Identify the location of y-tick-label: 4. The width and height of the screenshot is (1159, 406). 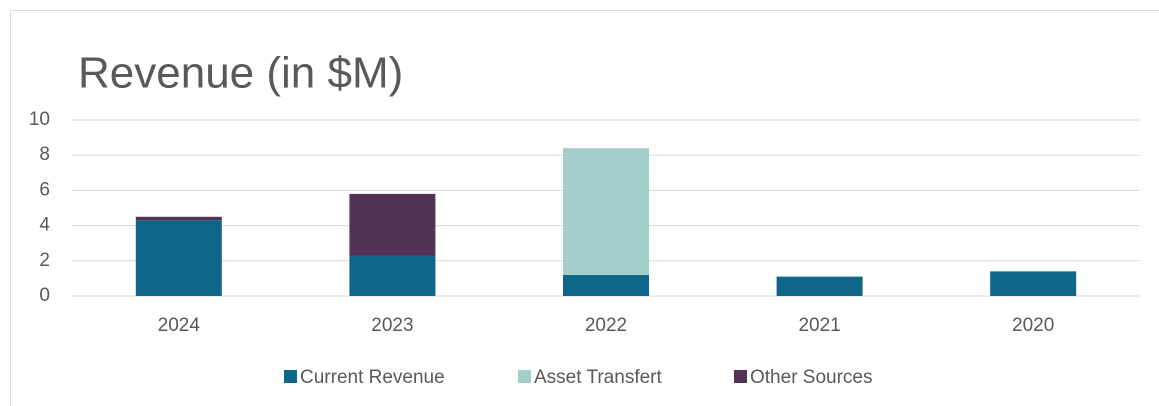
(44, 225).